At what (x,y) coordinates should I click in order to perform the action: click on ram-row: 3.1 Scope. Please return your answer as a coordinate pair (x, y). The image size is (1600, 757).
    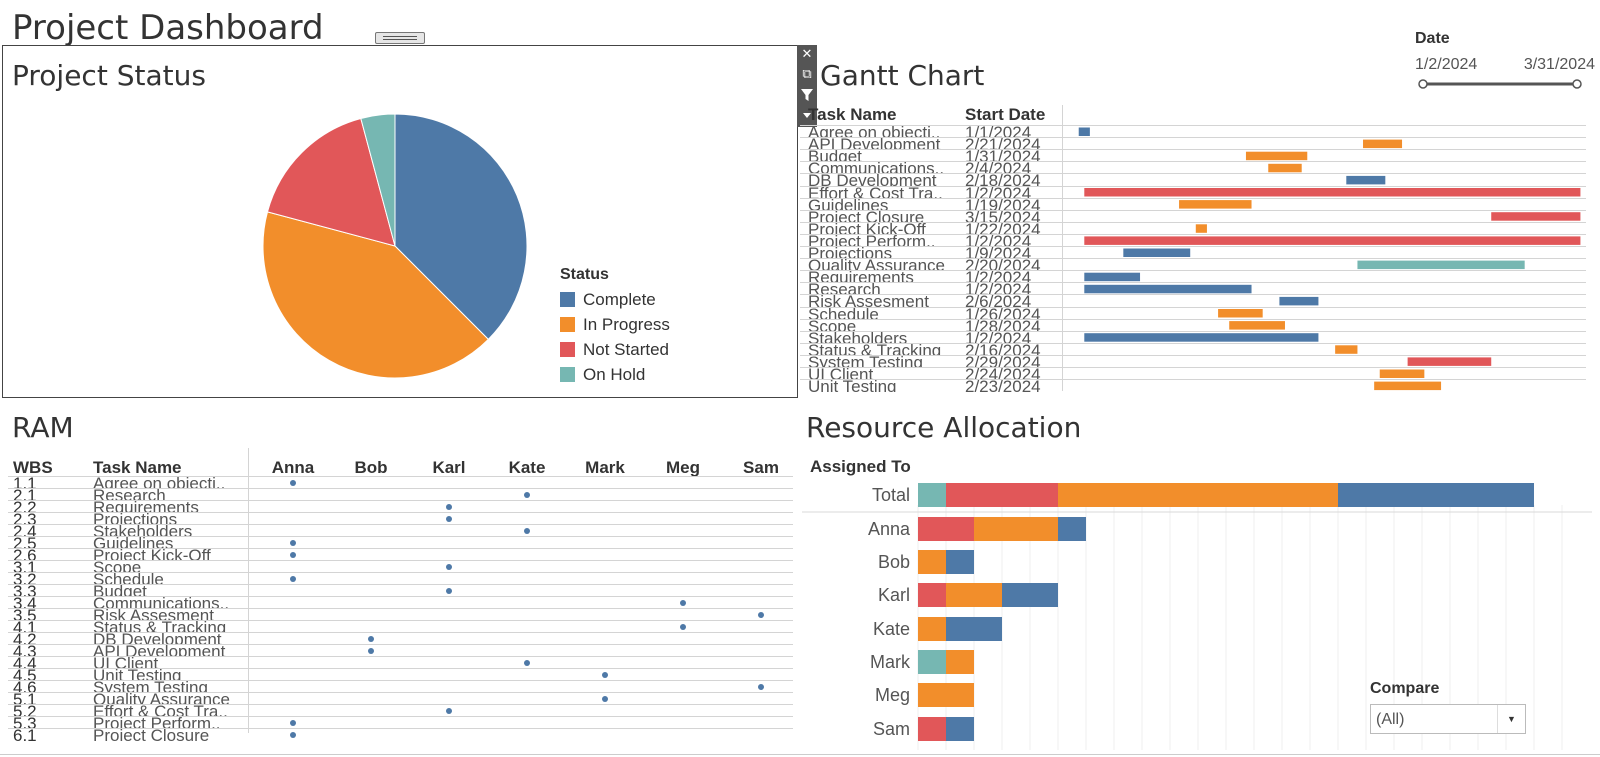
    Looking at the image, I should click on (400, 566).